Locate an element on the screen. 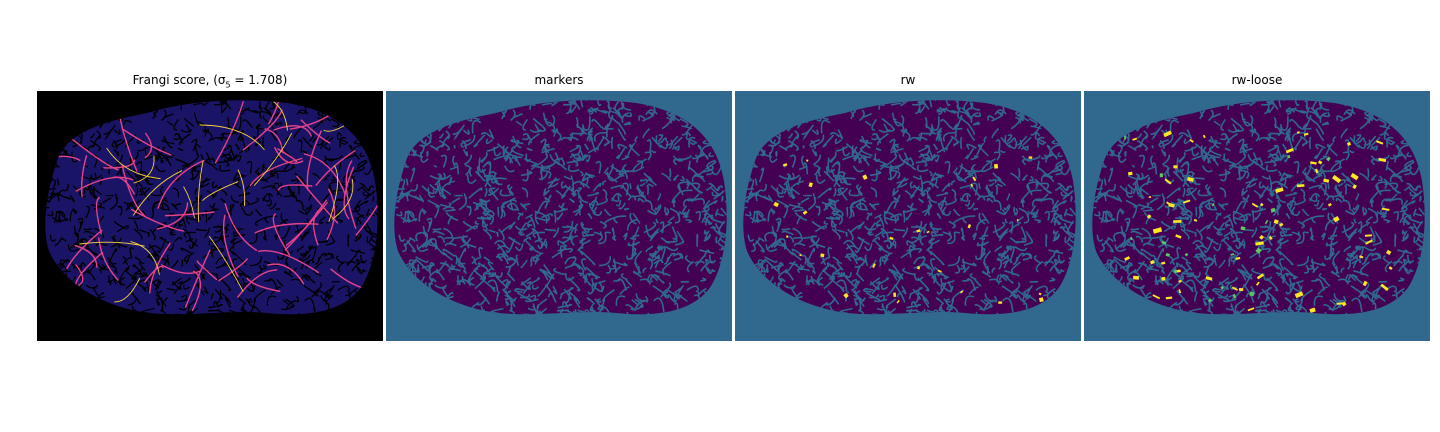  panel-title-frangi: Frangi score, (σ5 = 1.708) is located at coordinates (210, 81).